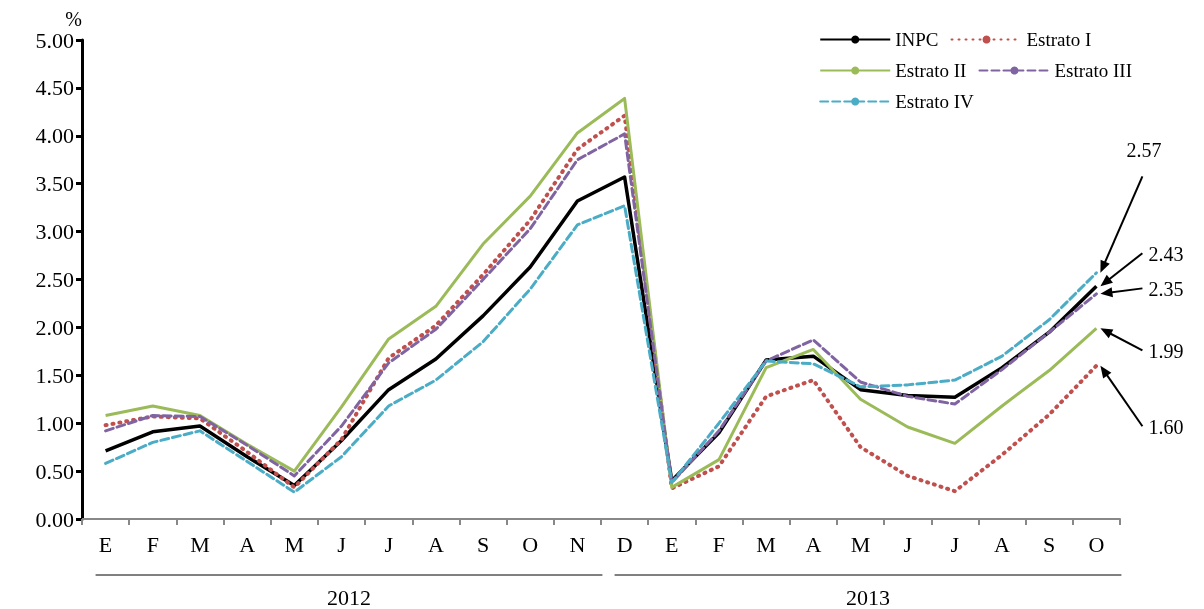 The height and width of the screenshot is (609, 1204). What do you see at coordinates (54, 519) in the screenshot?
I see `y-tick-label: 0.00` at bounding box center [54, 519].